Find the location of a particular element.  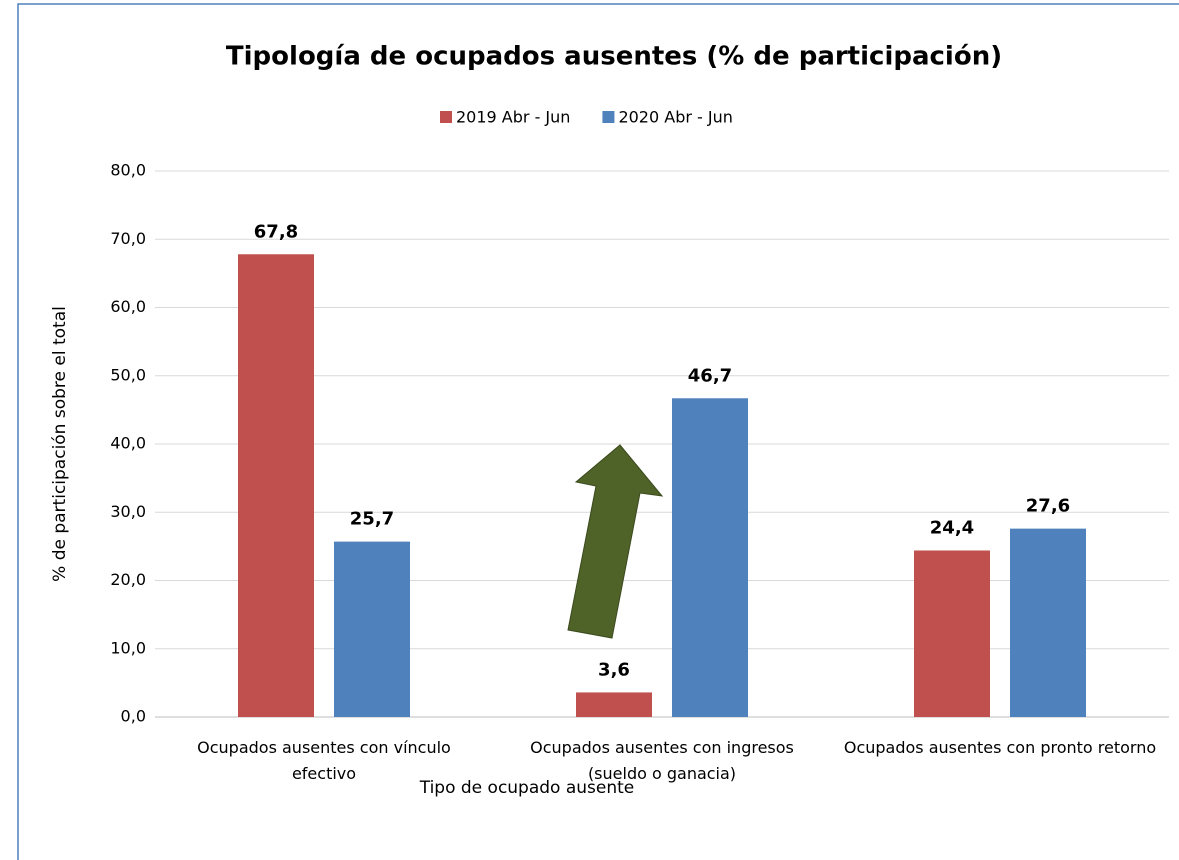

data-label: 27,6 is located at coordinates (1048, 506).